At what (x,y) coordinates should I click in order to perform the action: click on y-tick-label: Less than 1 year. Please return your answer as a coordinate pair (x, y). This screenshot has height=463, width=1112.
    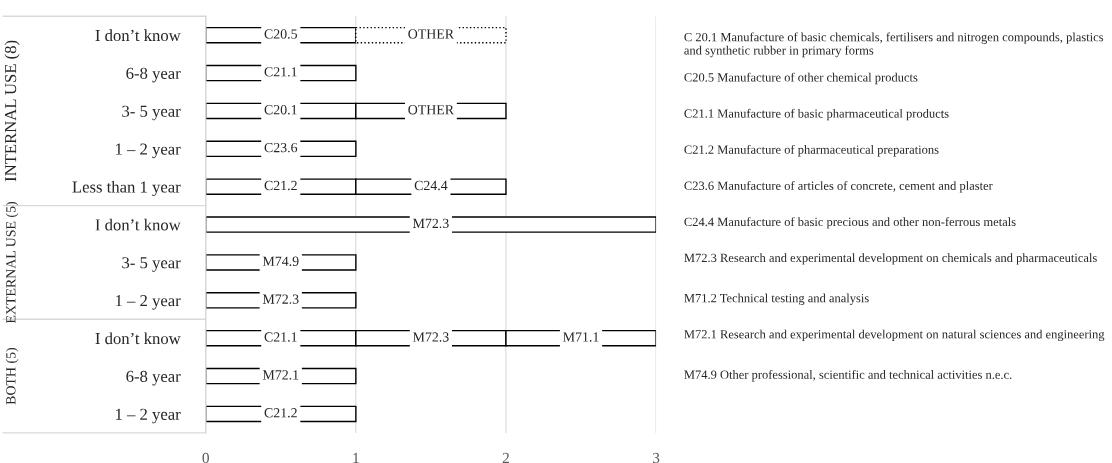
    Looking at the image, I should click on (126, 188).